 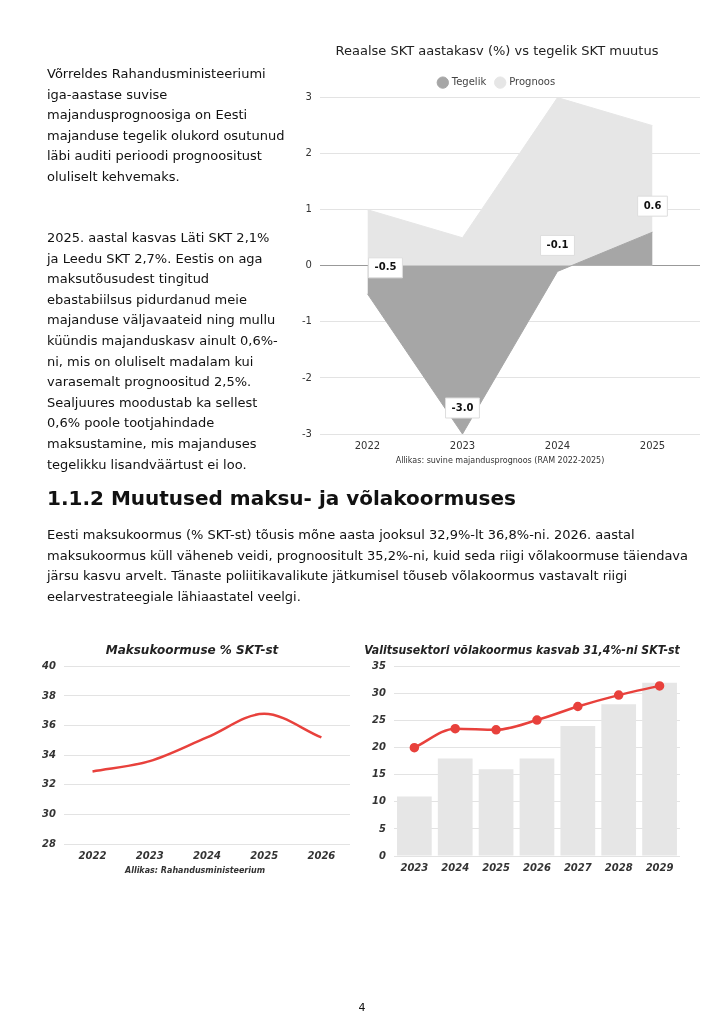 What do you see at coordinates (462, 407) in the screenshot?
I see `data-label: -3.0` at bounding box center [462, 407].